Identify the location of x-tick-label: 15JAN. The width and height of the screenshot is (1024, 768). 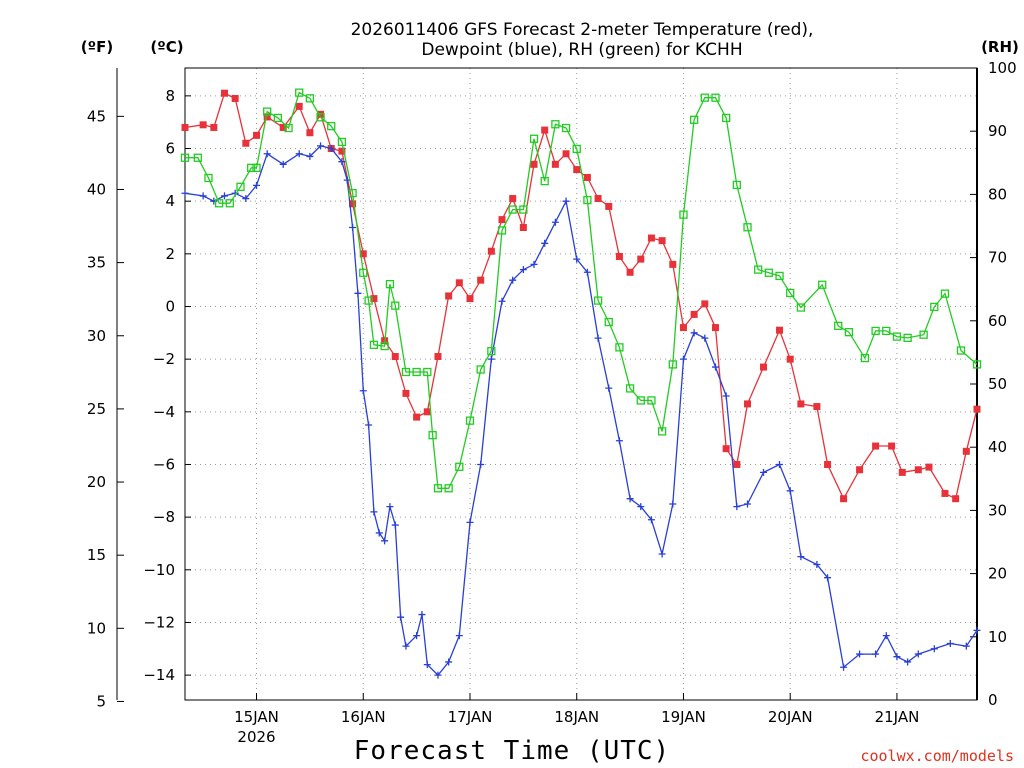
(256, 717).